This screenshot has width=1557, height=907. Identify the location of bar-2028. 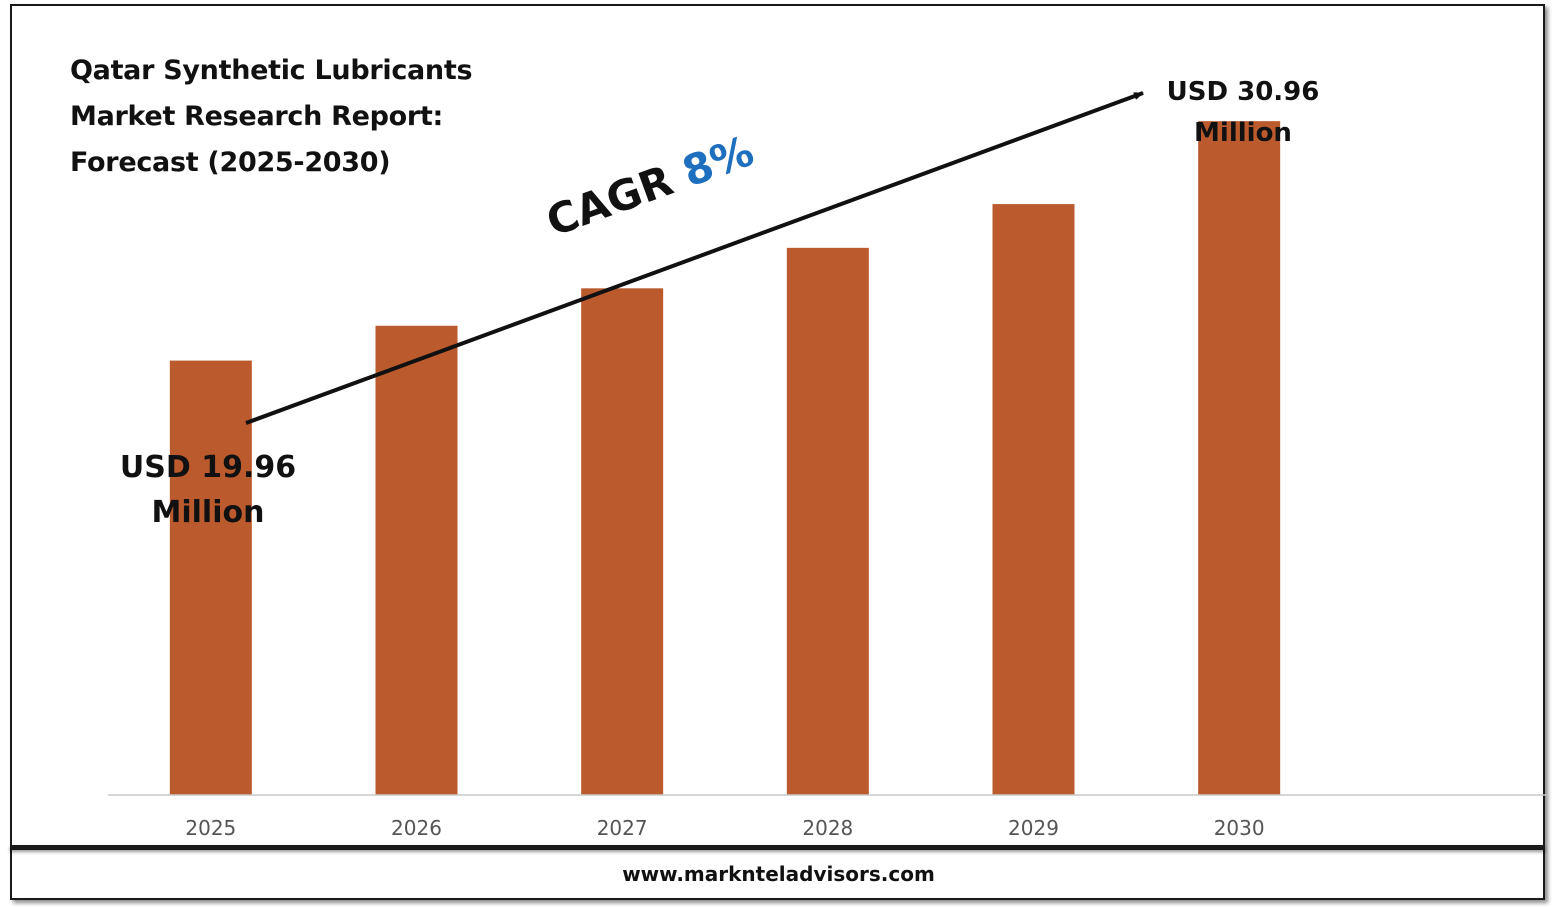
(827, 521).